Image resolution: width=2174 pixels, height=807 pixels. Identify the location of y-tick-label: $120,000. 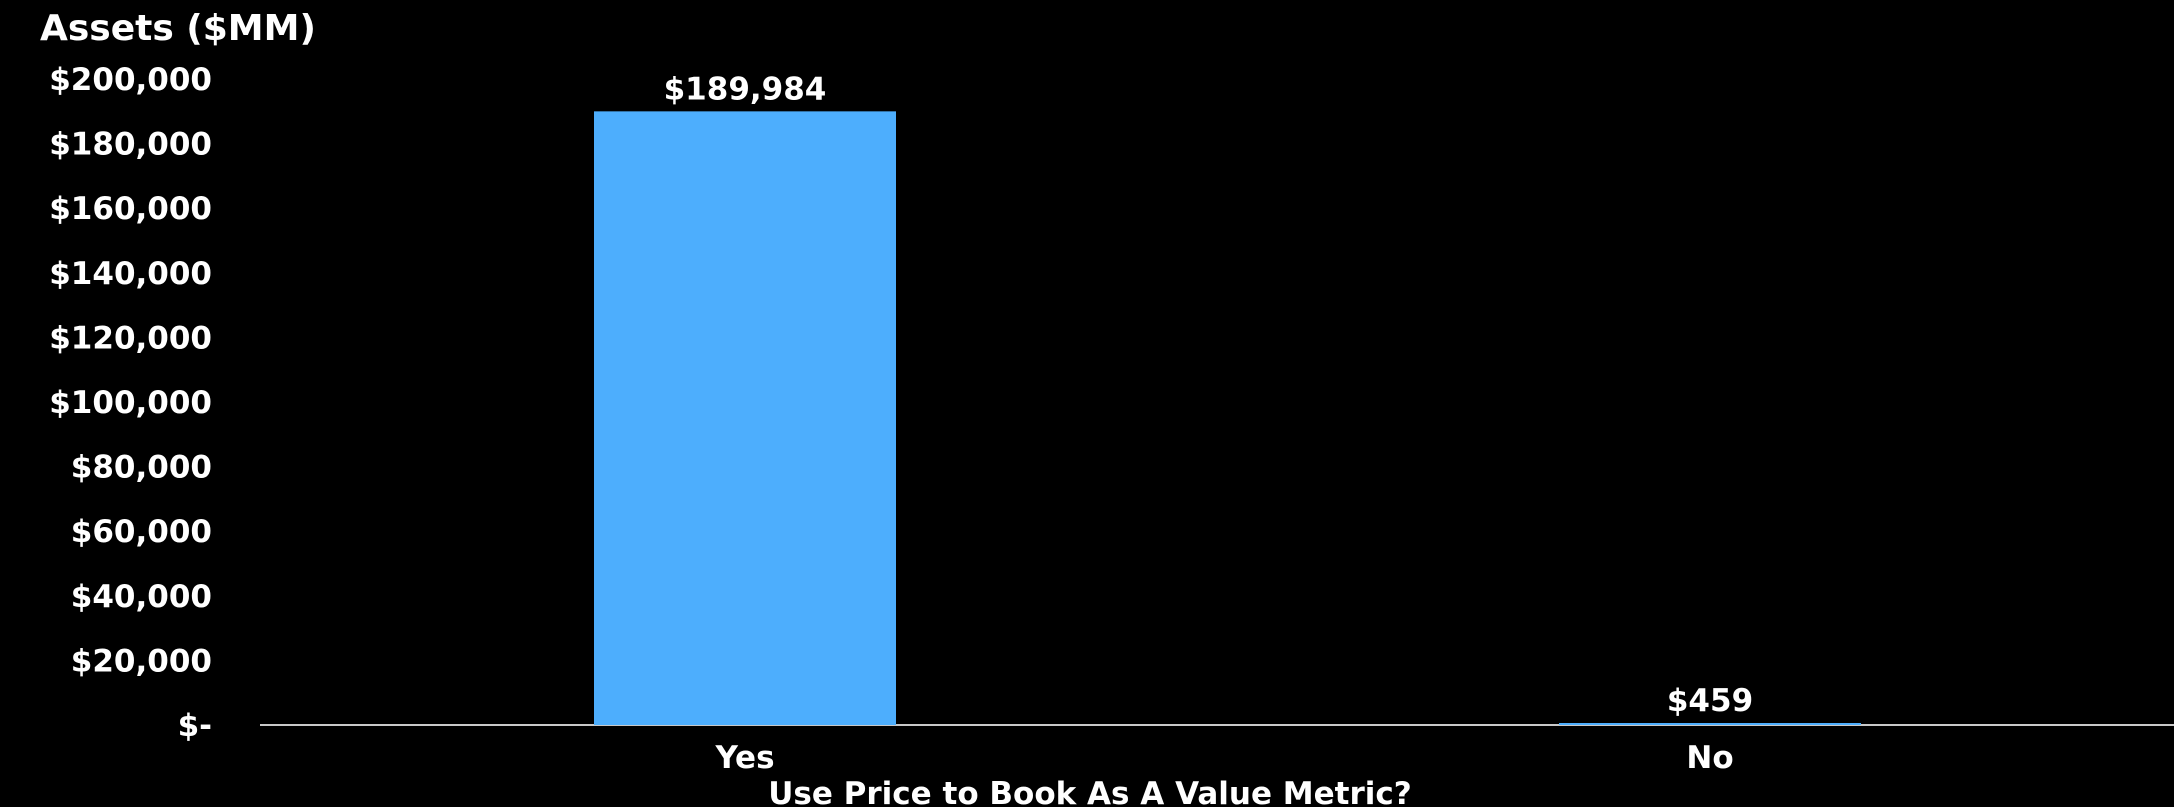
(130, 338).